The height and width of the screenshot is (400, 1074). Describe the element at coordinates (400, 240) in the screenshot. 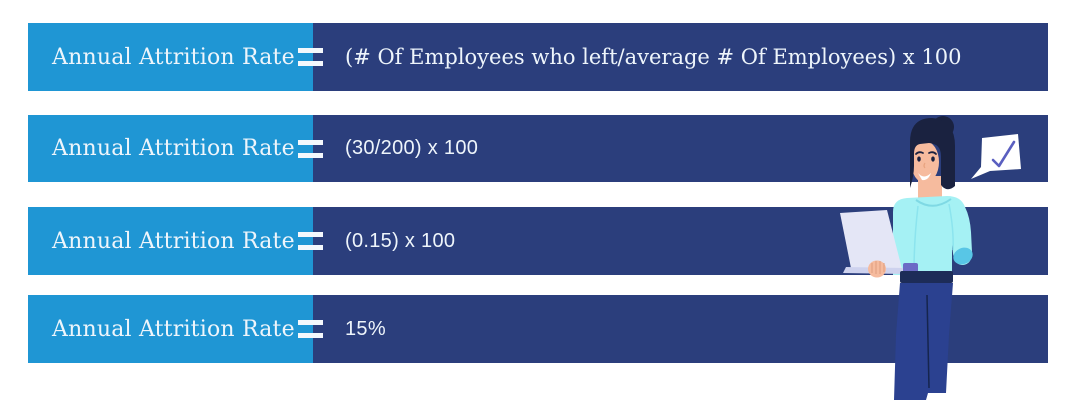

I see `row-formula: (0.15) x 100` at that location.